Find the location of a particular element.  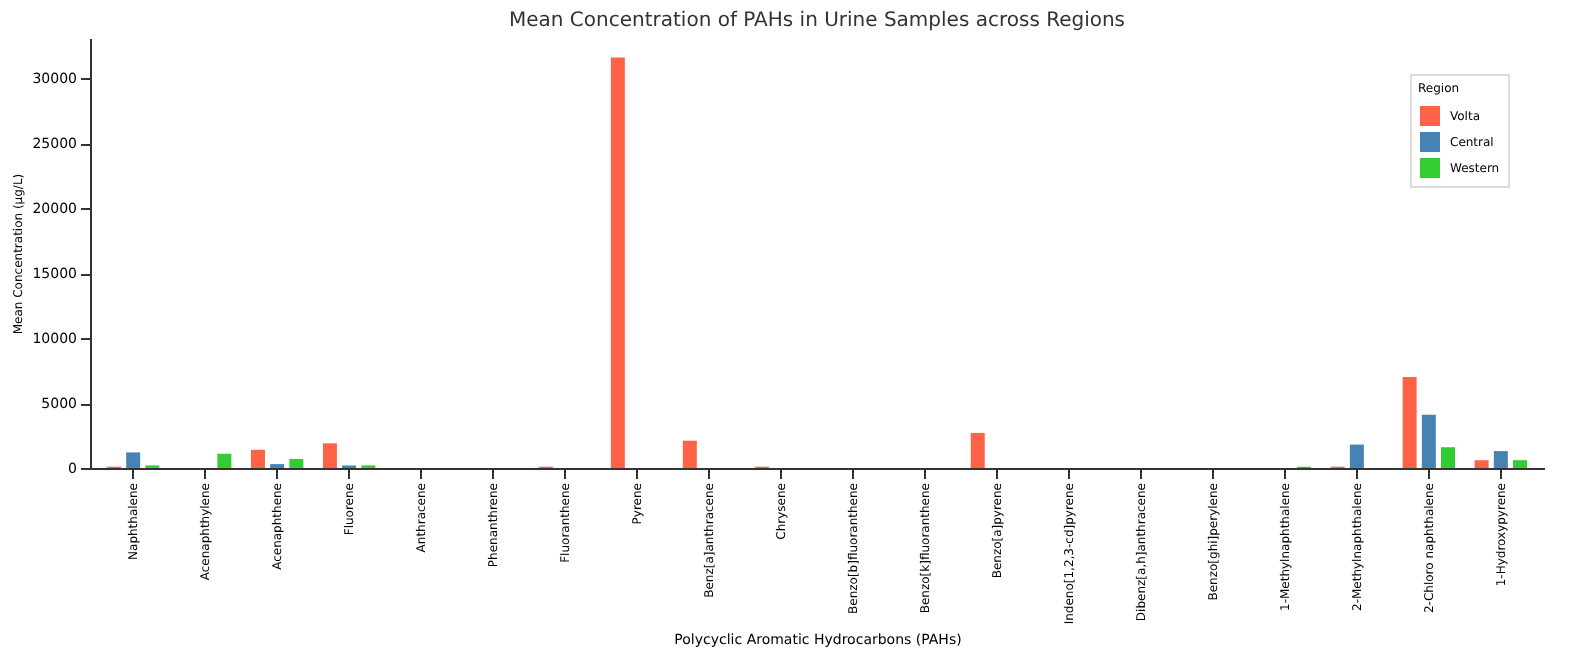

chart-title: Mean Concentration of PAHs in Urine Samples across Regions is located at coordinates (817, 21).